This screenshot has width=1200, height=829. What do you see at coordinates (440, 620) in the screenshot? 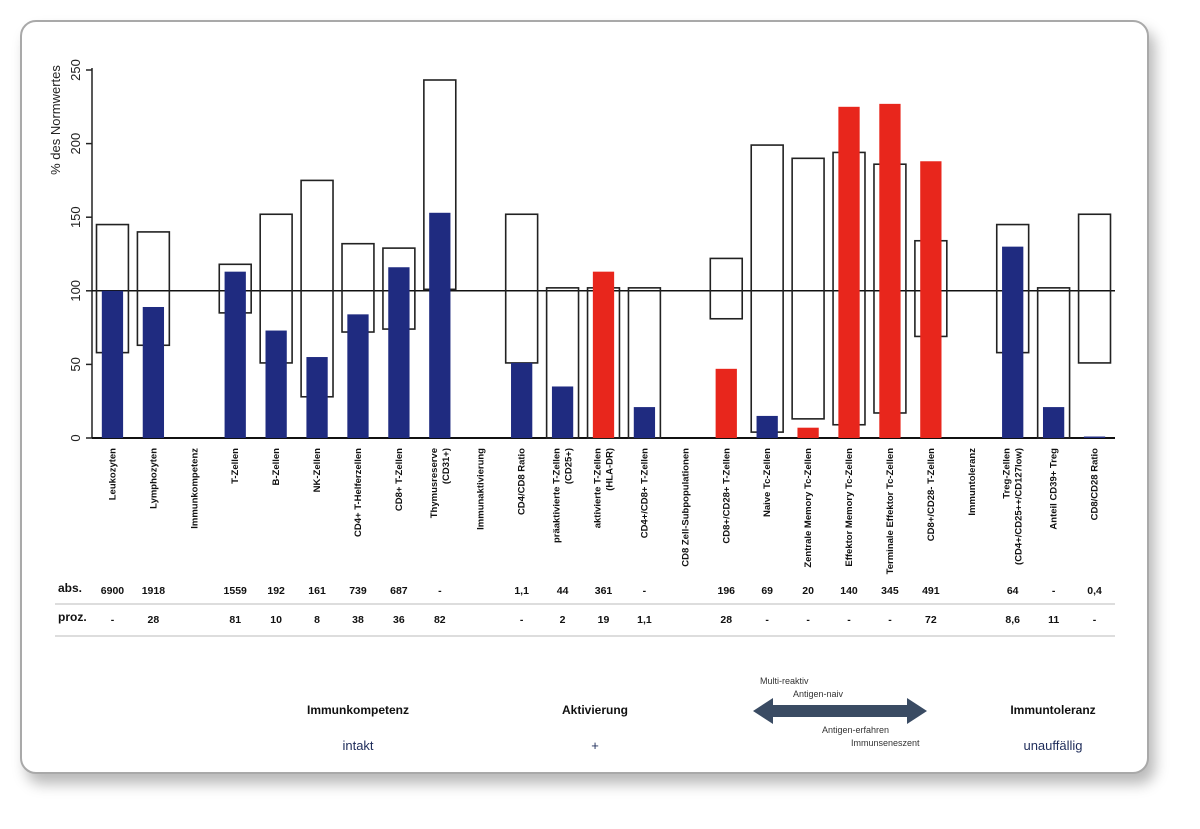
I see `proz-value: 82` at bounding box center [440, 620].